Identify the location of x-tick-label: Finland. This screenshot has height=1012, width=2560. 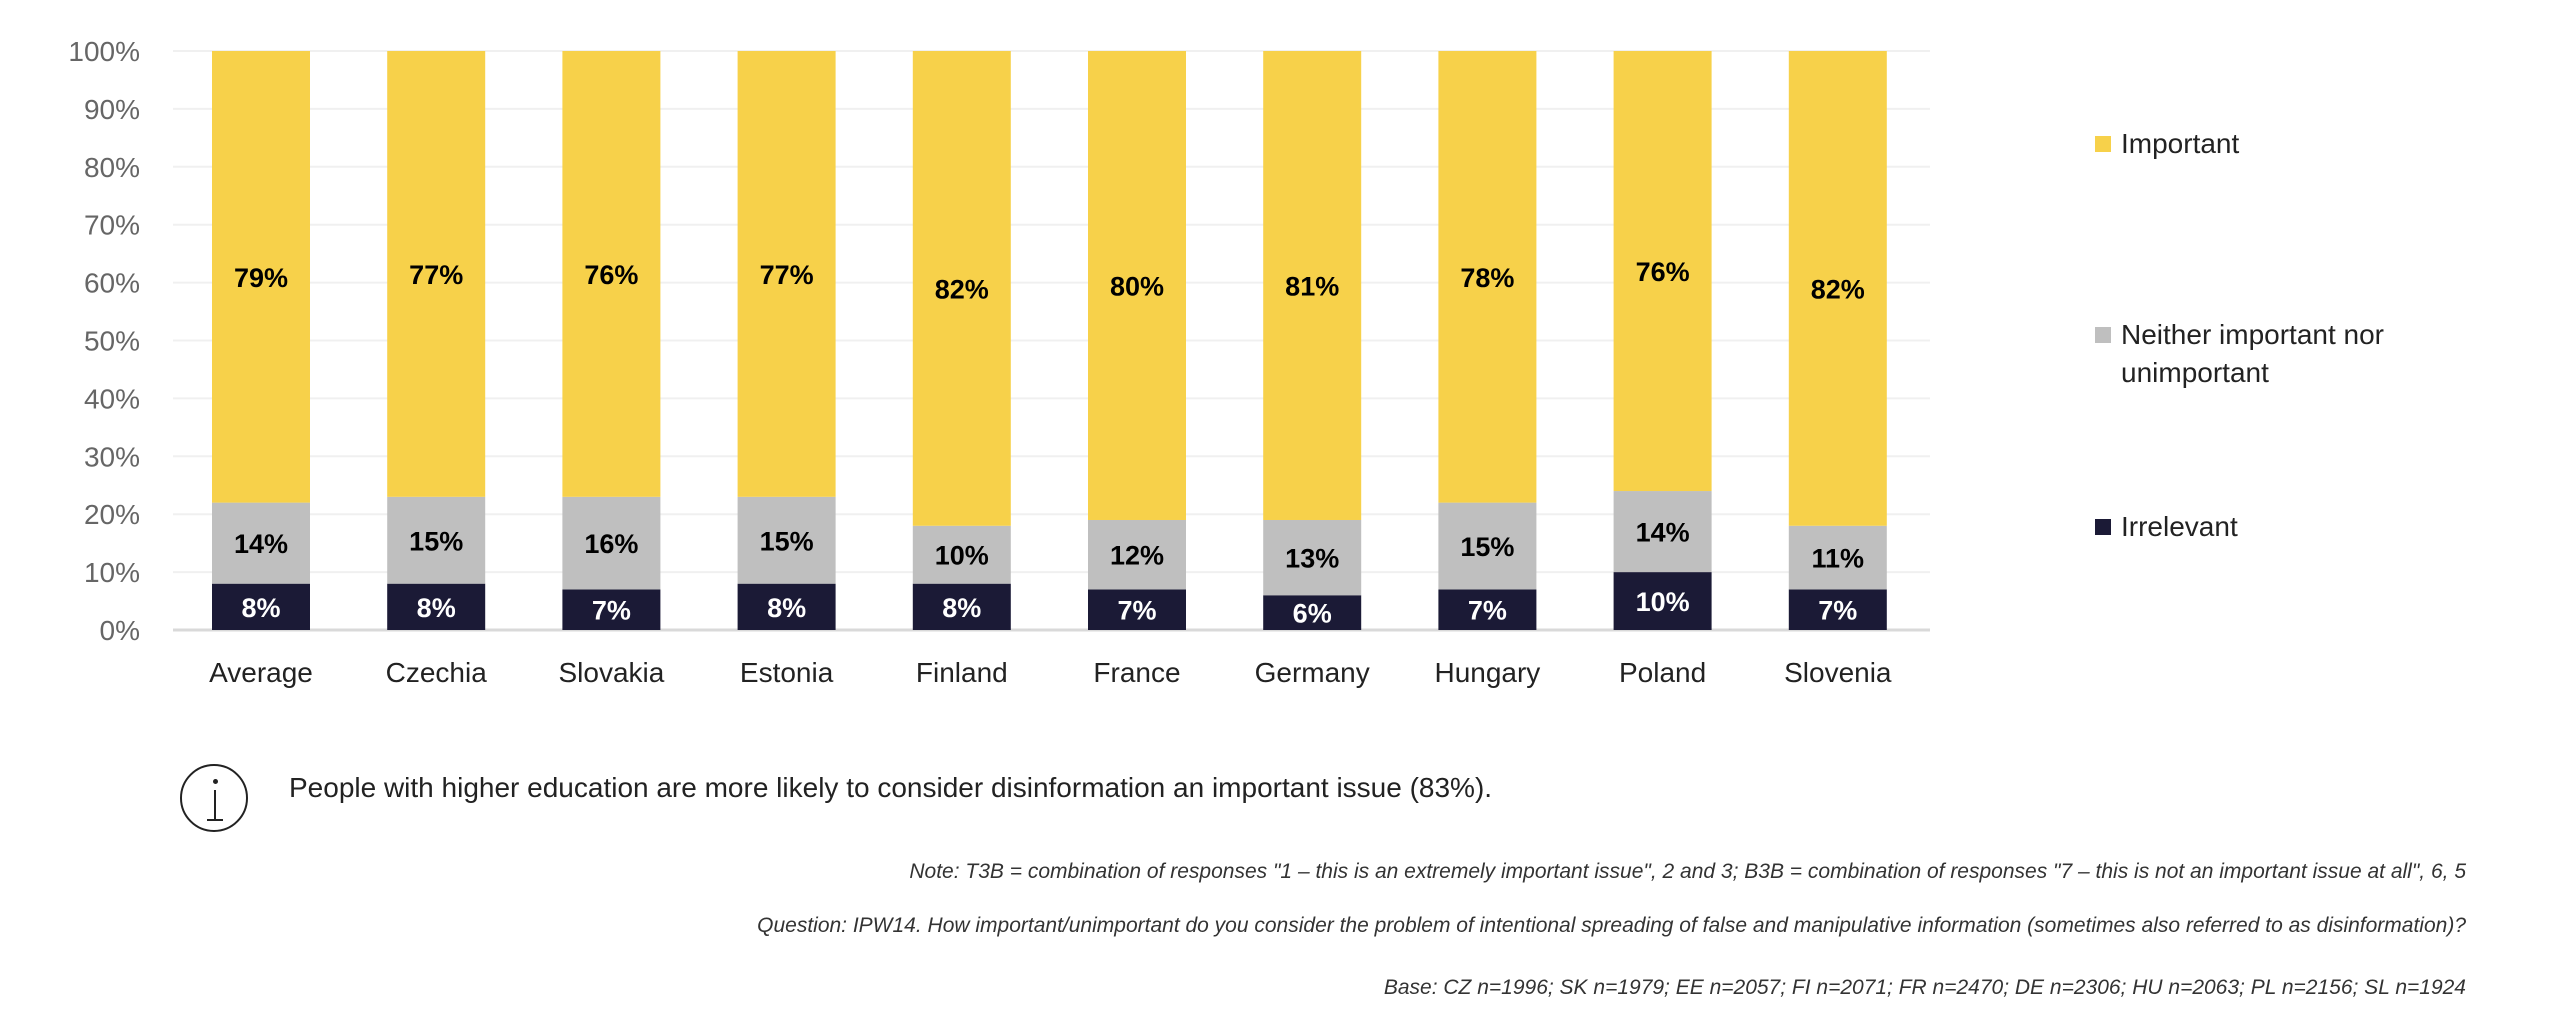
(962, 672).